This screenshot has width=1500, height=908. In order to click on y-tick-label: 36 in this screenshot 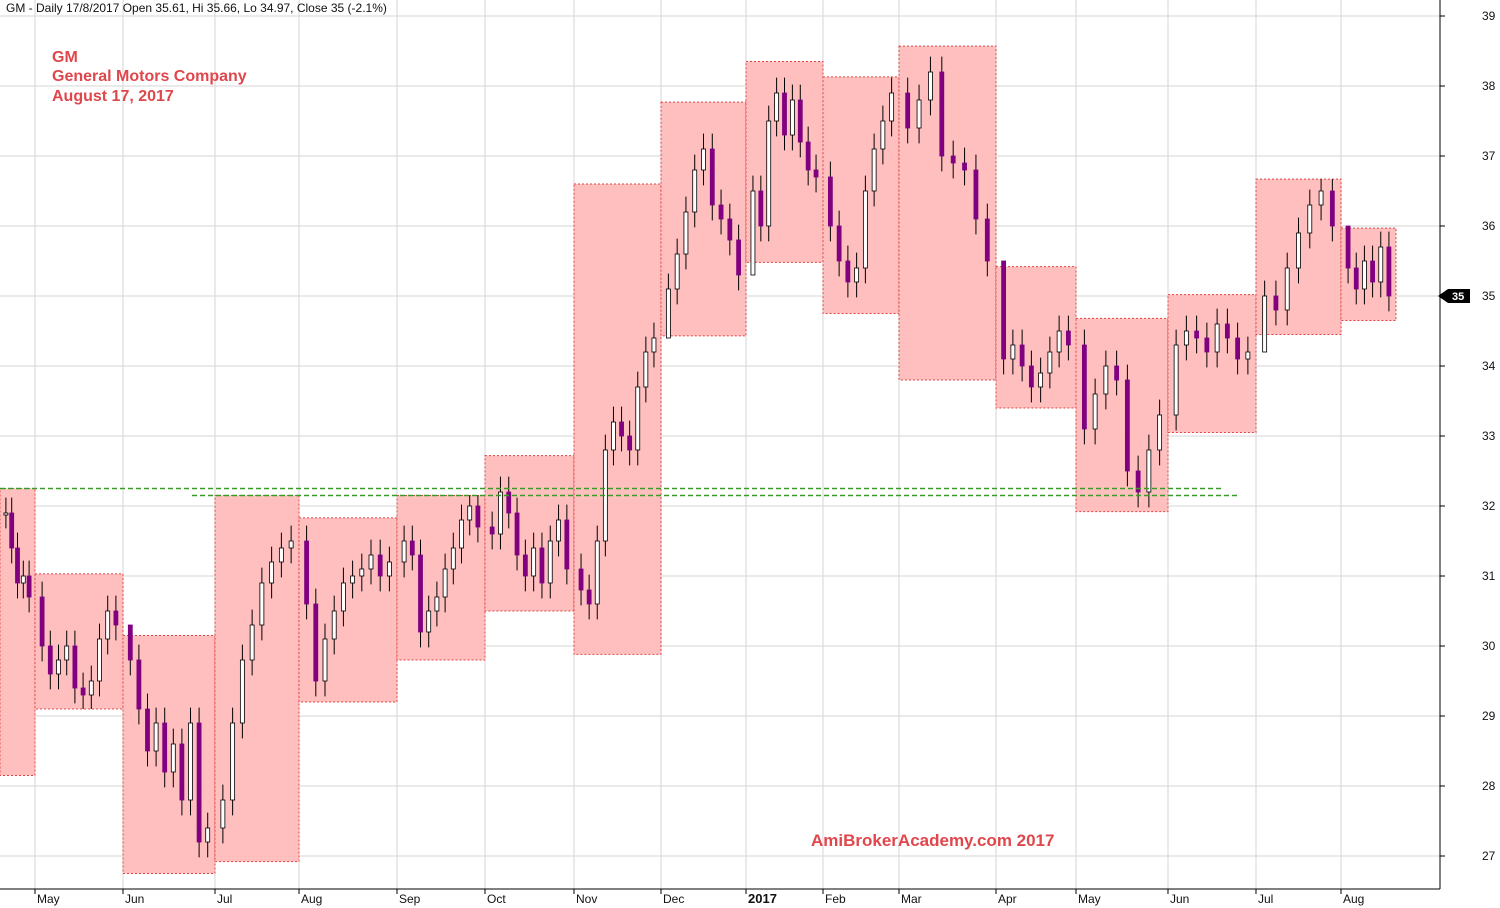, I will do `click(1489, 226)`.